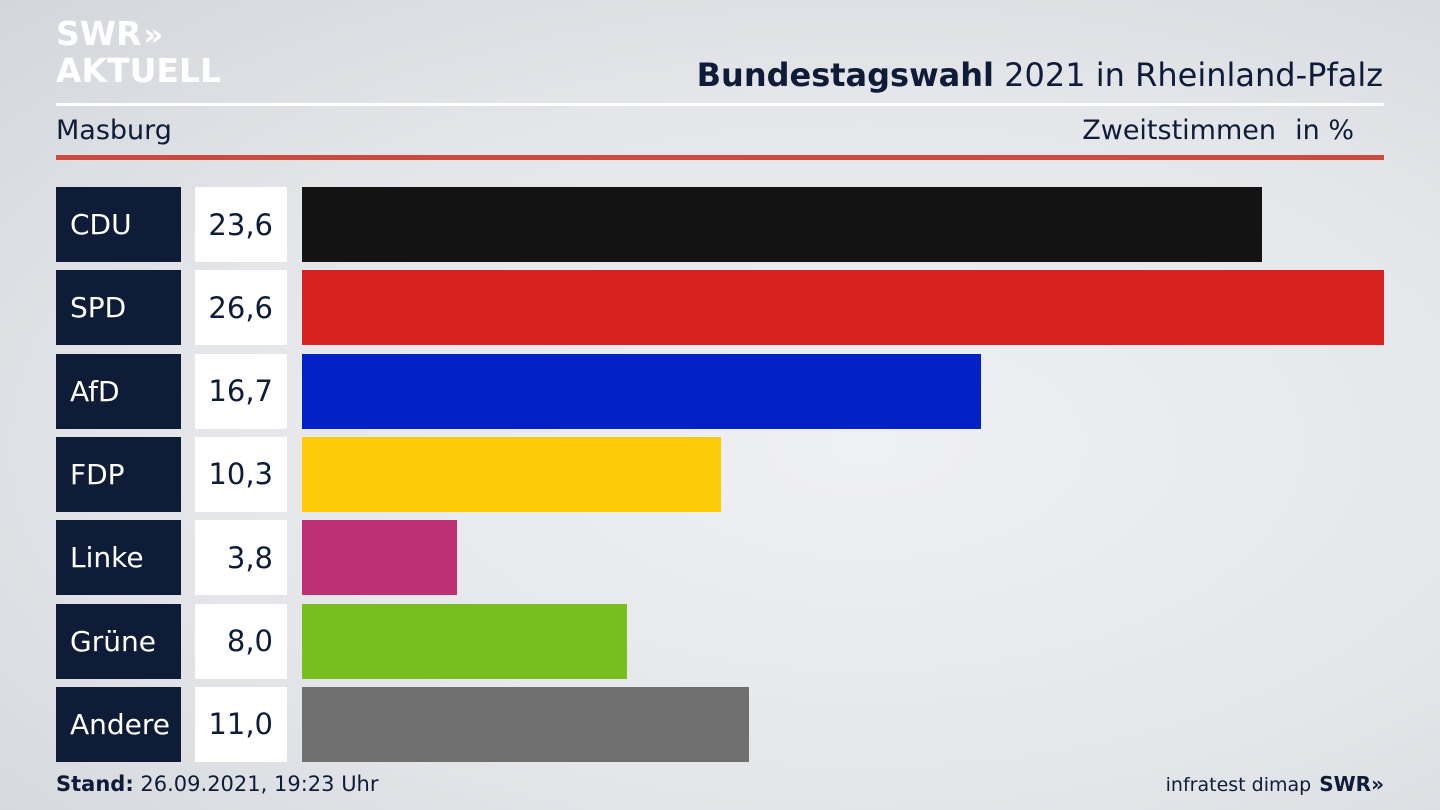  I want to click on chart-title-bold: Bundestagswahl, so click(845, 75).